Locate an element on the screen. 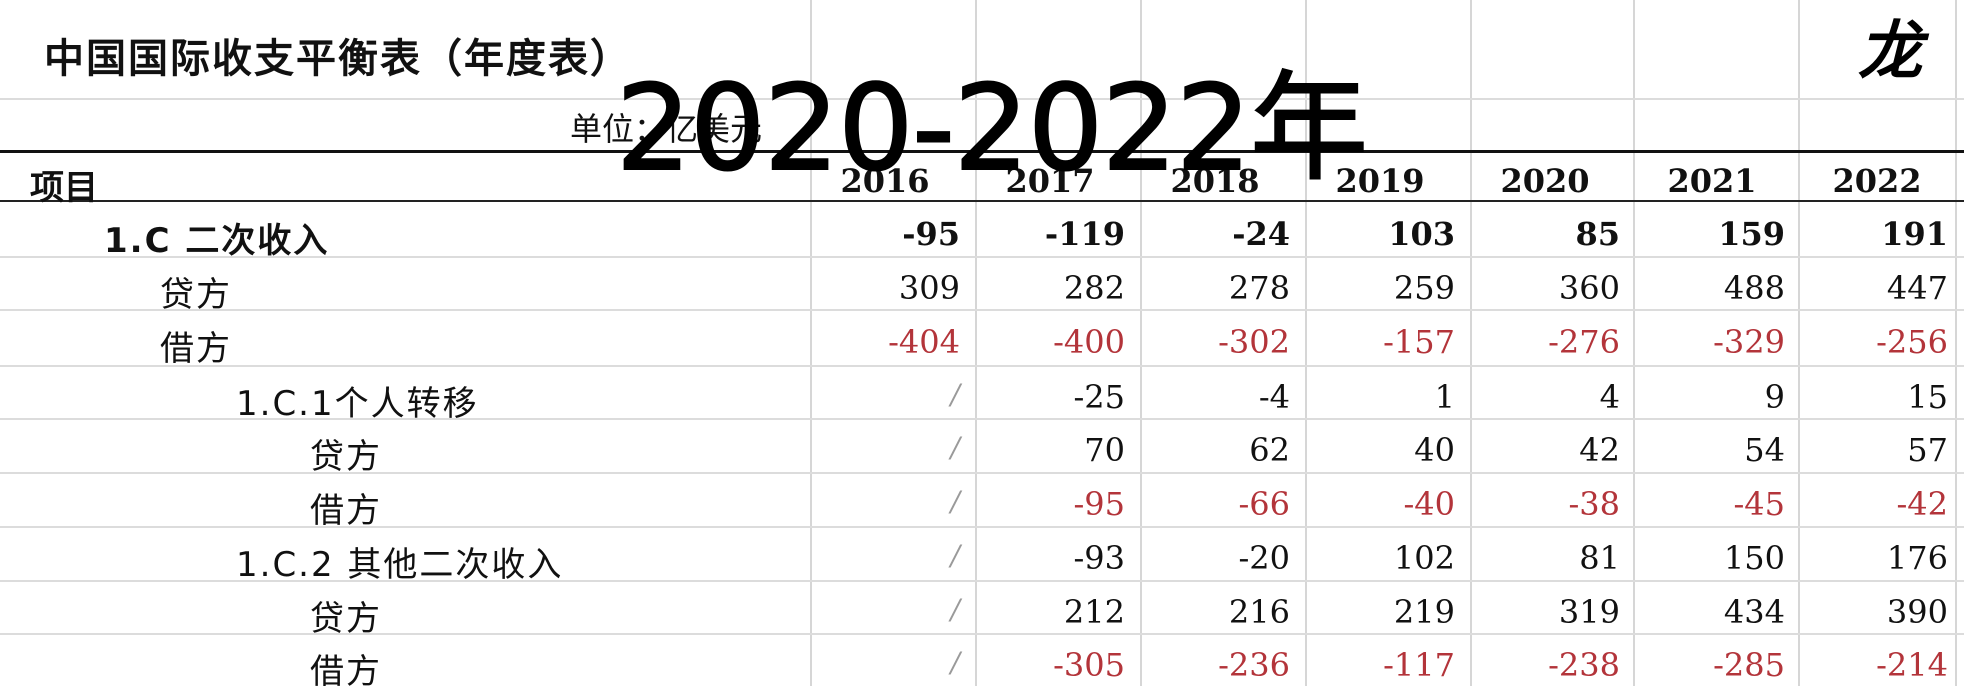 Image resolution: width=1964 pixels, height=693 pixels. cell-value: -25 is located at coordinates (1099, 397).